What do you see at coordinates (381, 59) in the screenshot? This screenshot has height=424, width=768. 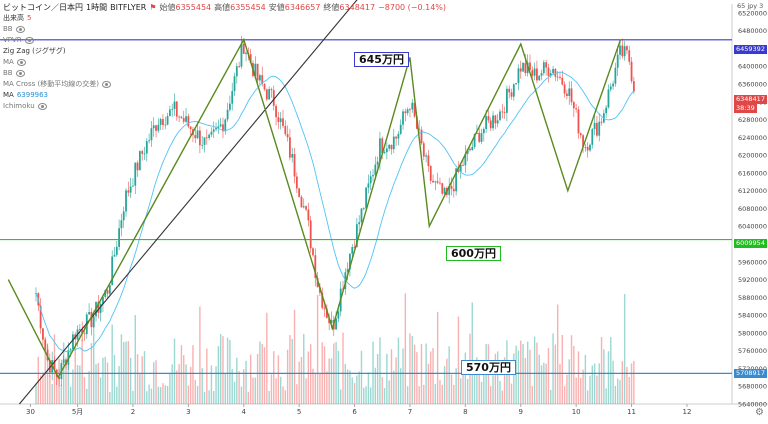 I see `annotation-645: 645万円` at bounding box center [381, 59].